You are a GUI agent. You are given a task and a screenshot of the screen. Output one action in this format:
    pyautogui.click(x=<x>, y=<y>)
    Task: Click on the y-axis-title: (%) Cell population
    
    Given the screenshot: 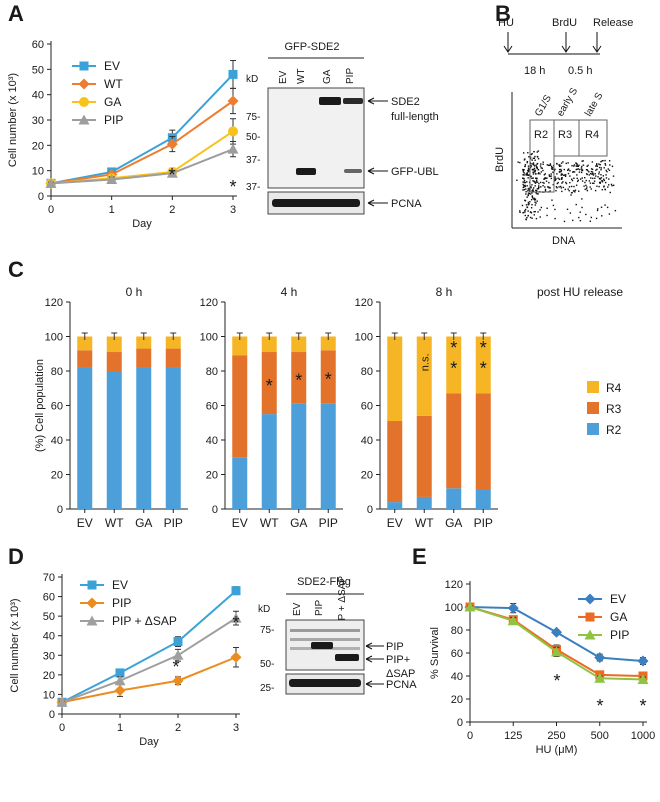 What is the action you would take?
    pyautogui.click(x=40, y=405)
    